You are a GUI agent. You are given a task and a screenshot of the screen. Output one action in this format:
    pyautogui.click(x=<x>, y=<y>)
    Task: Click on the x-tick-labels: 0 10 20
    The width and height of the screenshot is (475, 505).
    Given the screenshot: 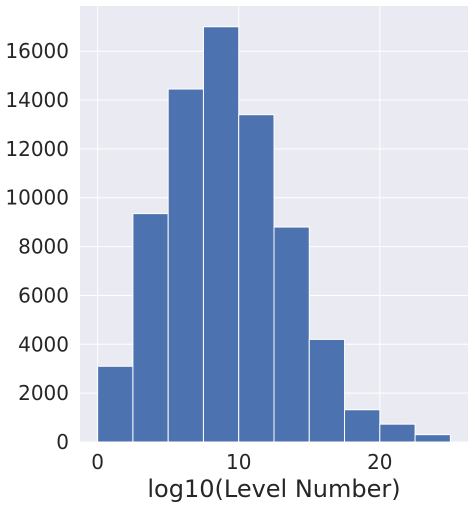 What is the action you would take?
    pyautogui.click(x=241, y=462)
    